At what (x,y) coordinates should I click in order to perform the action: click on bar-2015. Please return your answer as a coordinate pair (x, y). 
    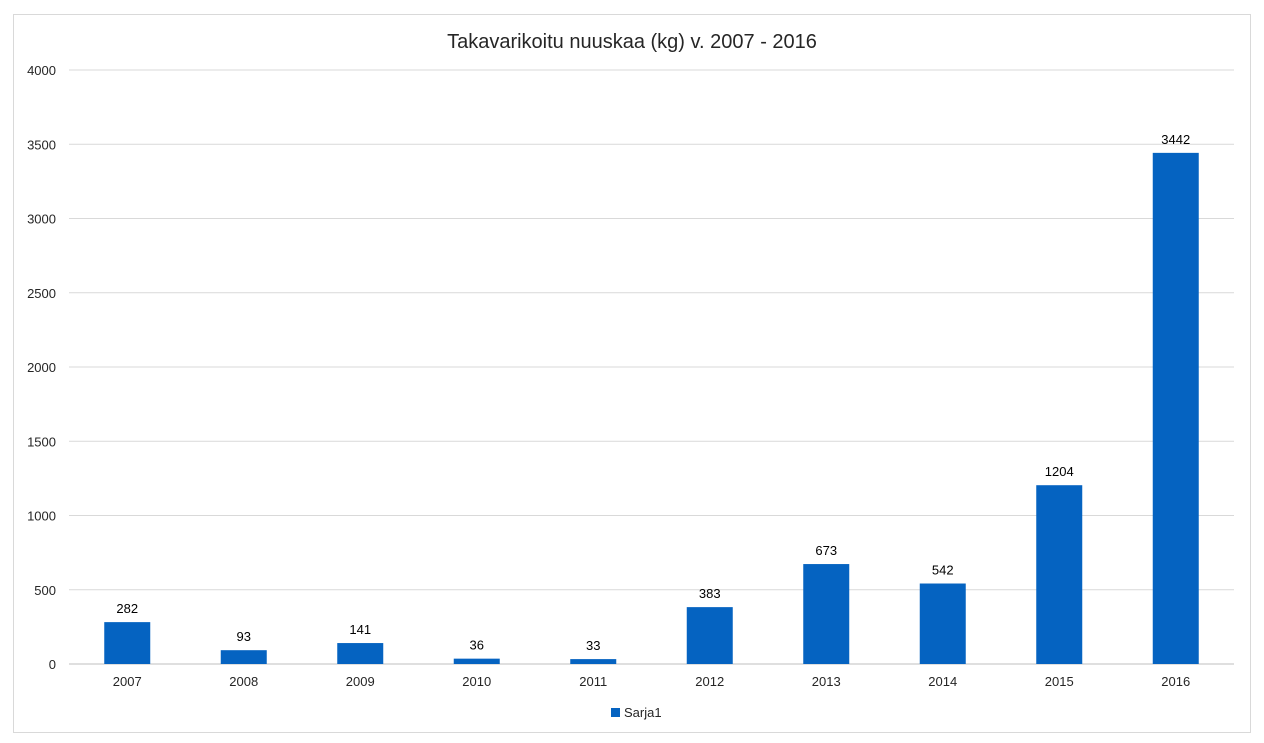
    Looking at the image, I should click on (1059, 574).